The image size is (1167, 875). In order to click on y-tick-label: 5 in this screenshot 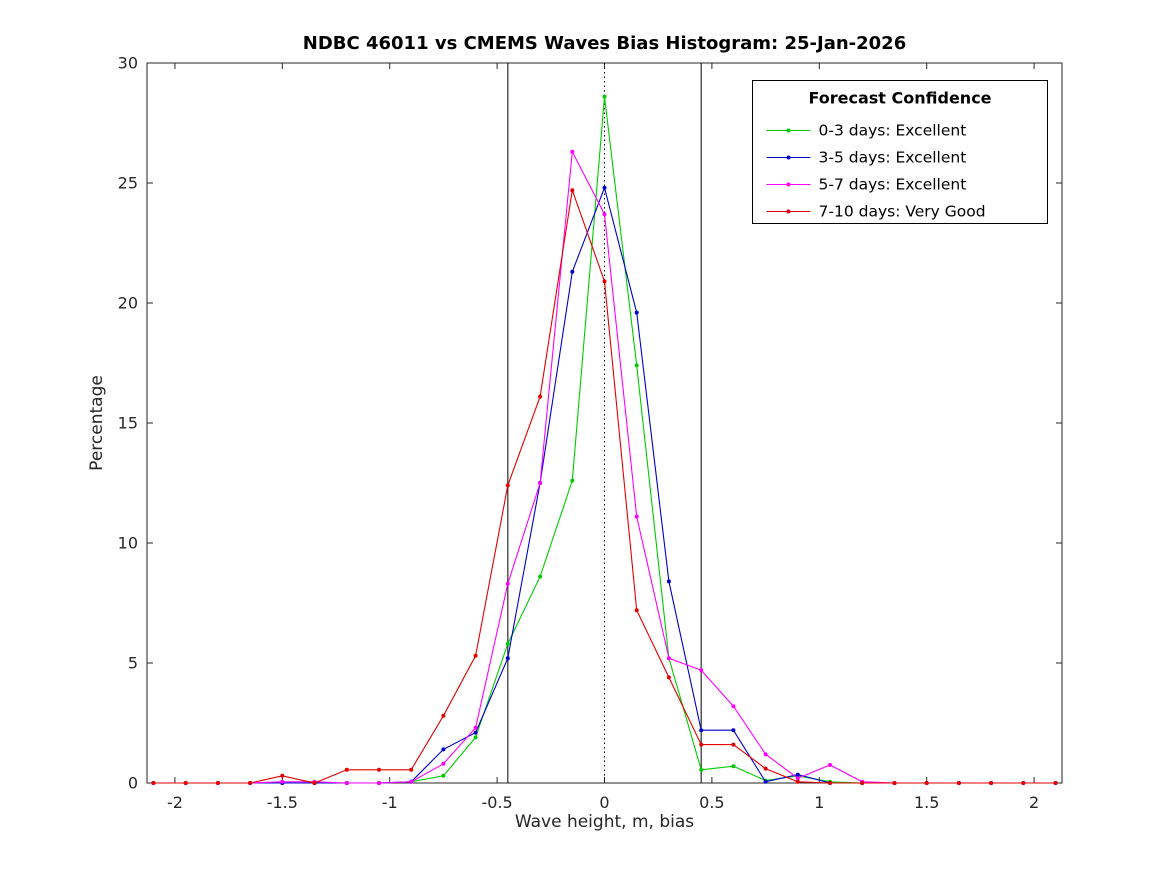, I will do `click(133, 663)`.